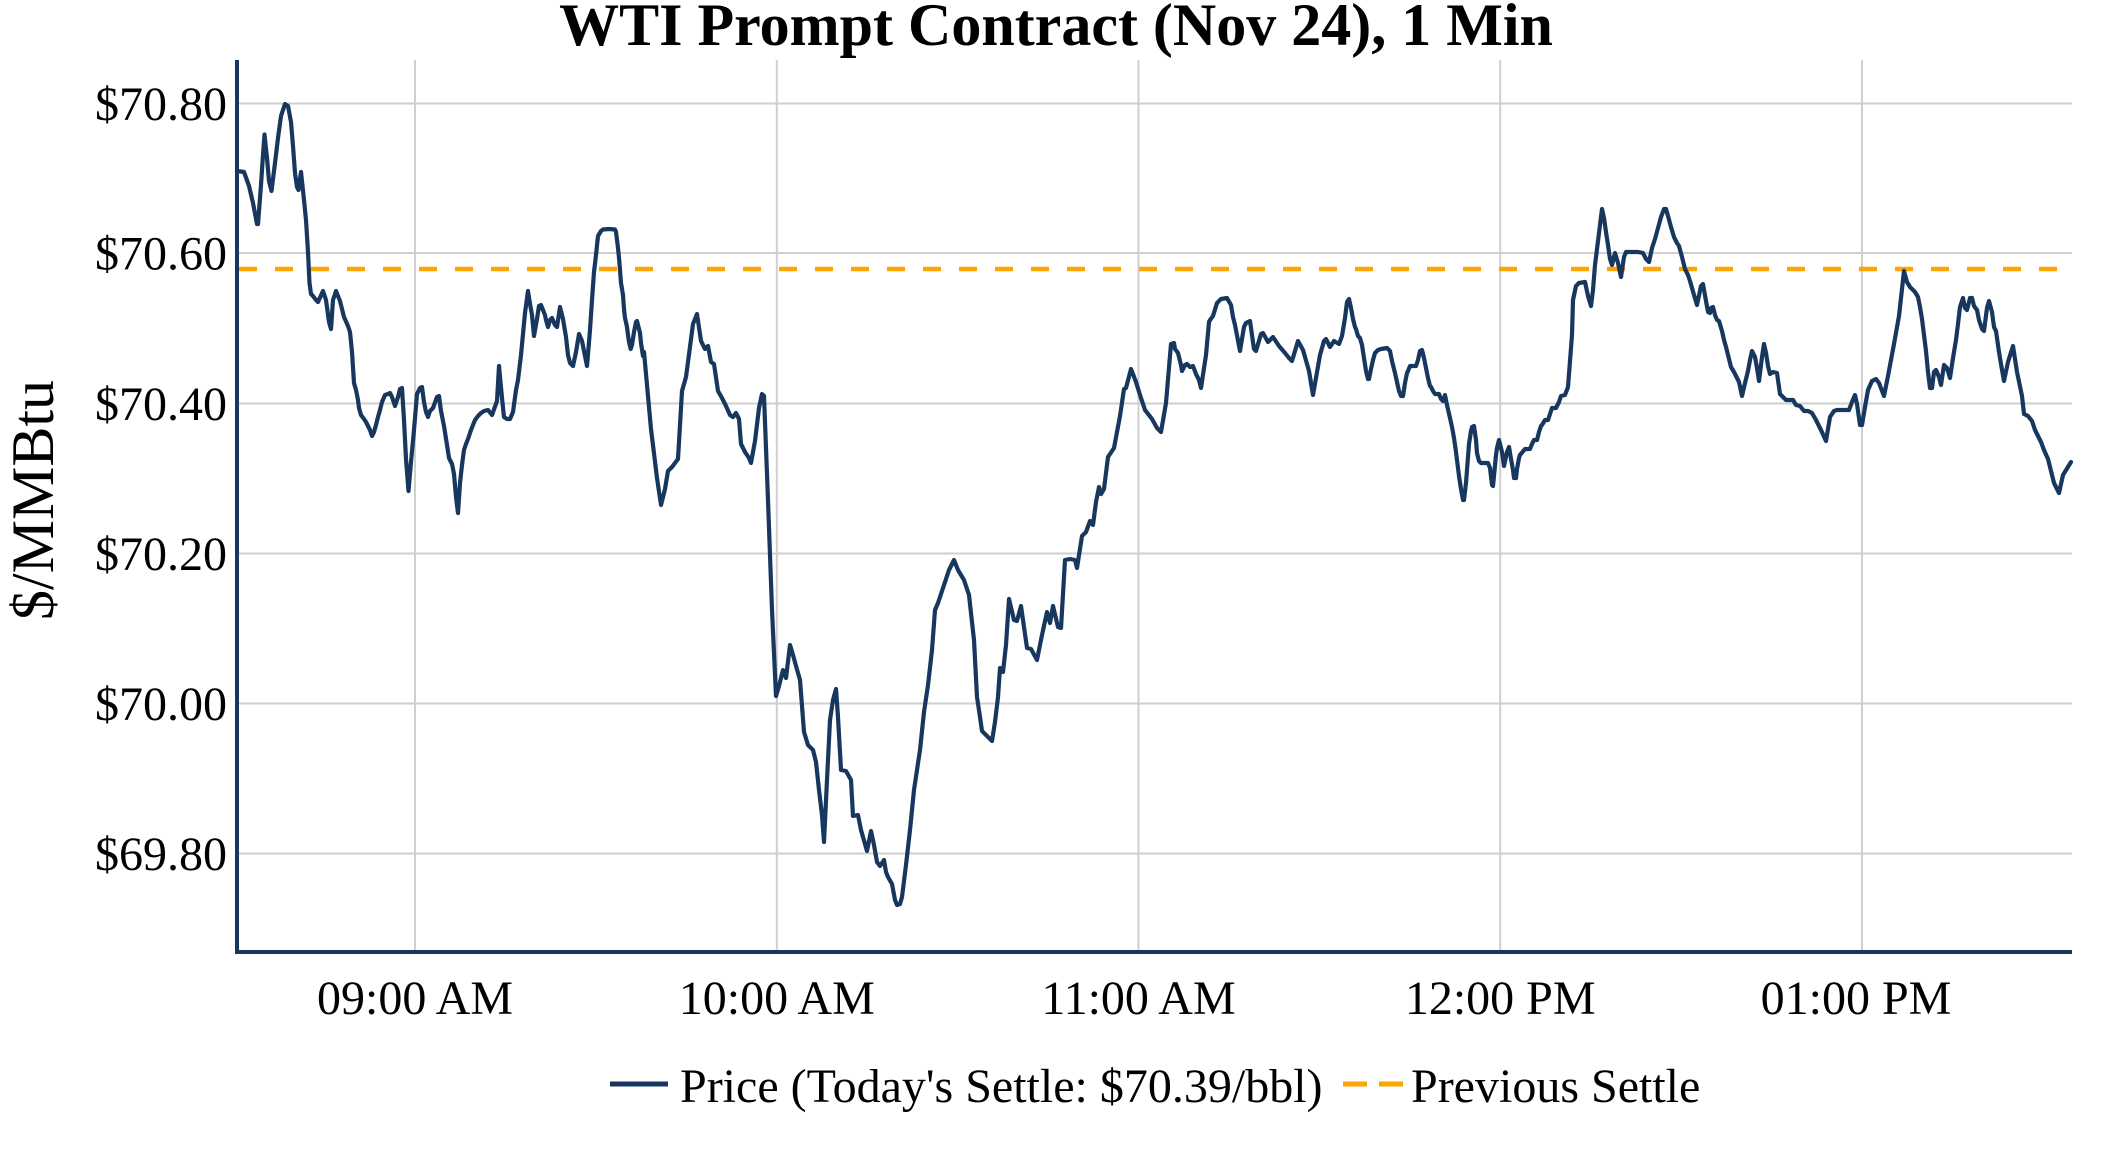 This screenshot has width=2112, height=1152. What do you see at coordinates (777, 998) in the screenshot?
I see `svg-text: 10:00 AM` at bounding box center [777, 998].